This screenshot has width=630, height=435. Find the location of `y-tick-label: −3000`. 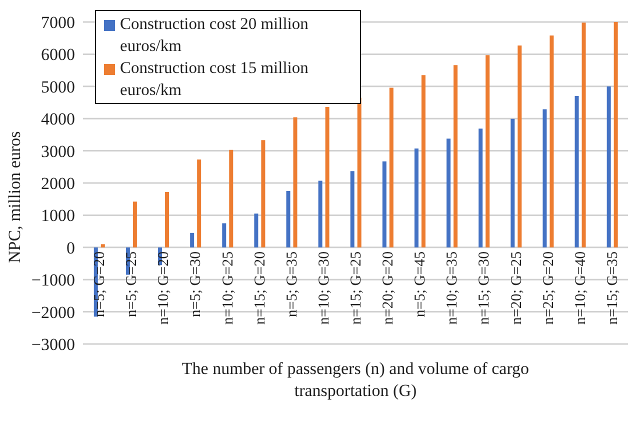

y-tick-label: −3000 is located at coordinates (53, 344).